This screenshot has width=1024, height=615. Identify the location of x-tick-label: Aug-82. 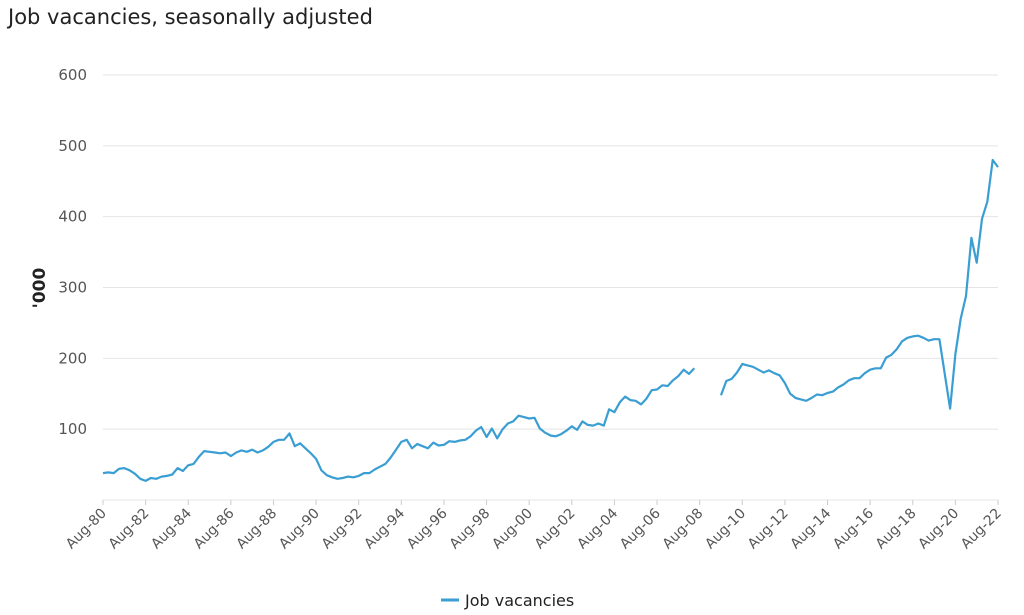
(129, 529).